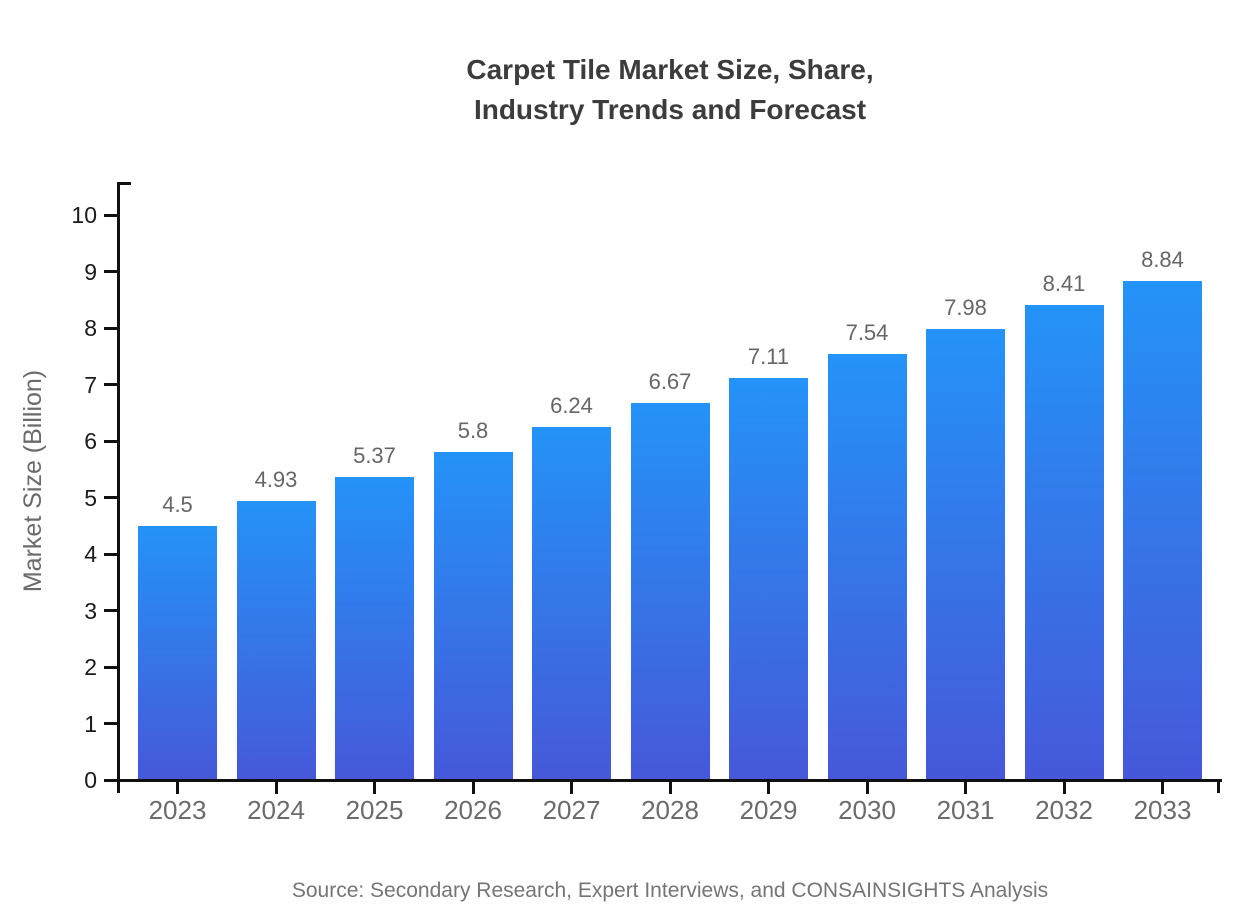 The height and width of the screenshot is (920, 1260). Describe the element at coordinates (1218, 786) in the screenshot. I see `x-axis-right-cap` at that location.